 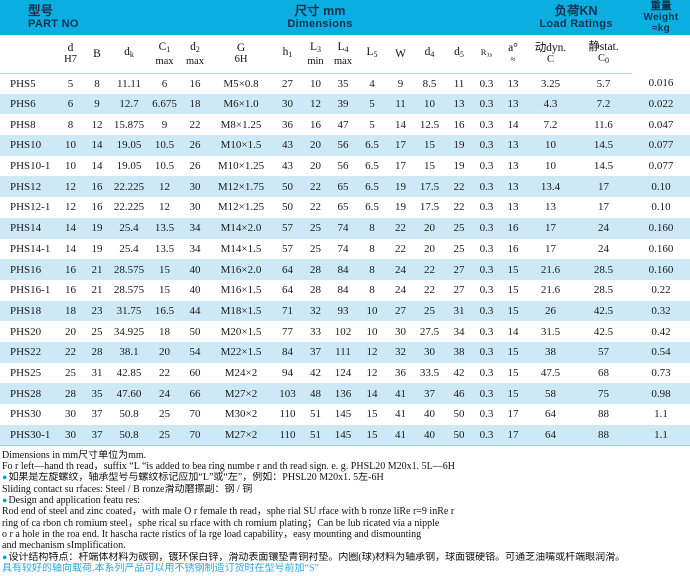 What do you see at coordinates (241, 83) in the screenshot?
I see `value-cell: M5×0.8` at bounding box center [241, 83].